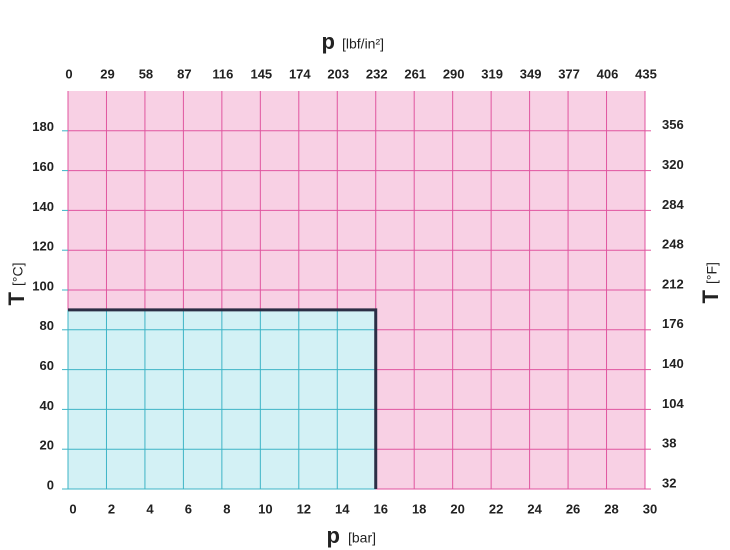  I want to click on x2-tick-label: 261, so click(415, 73).